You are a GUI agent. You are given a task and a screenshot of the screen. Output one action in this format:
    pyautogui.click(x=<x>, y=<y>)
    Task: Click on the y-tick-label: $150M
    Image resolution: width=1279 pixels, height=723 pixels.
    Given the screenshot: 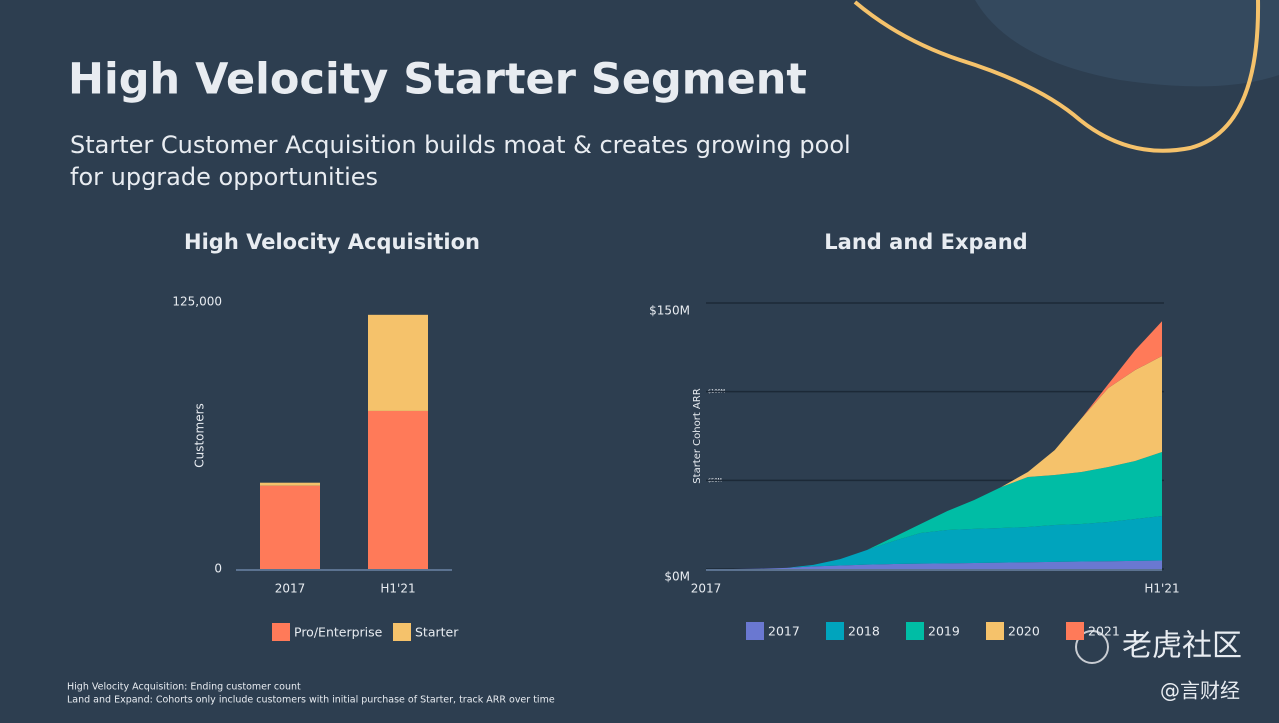 What is the action you would take?
    pyautogui.click(x=669, y=311)
    